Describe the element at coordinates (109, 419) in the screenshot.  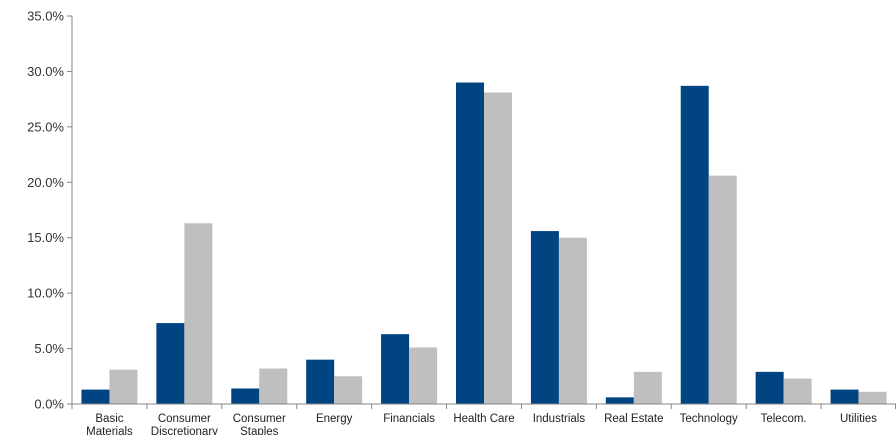
I see `x-category-label: Basic` at that location.